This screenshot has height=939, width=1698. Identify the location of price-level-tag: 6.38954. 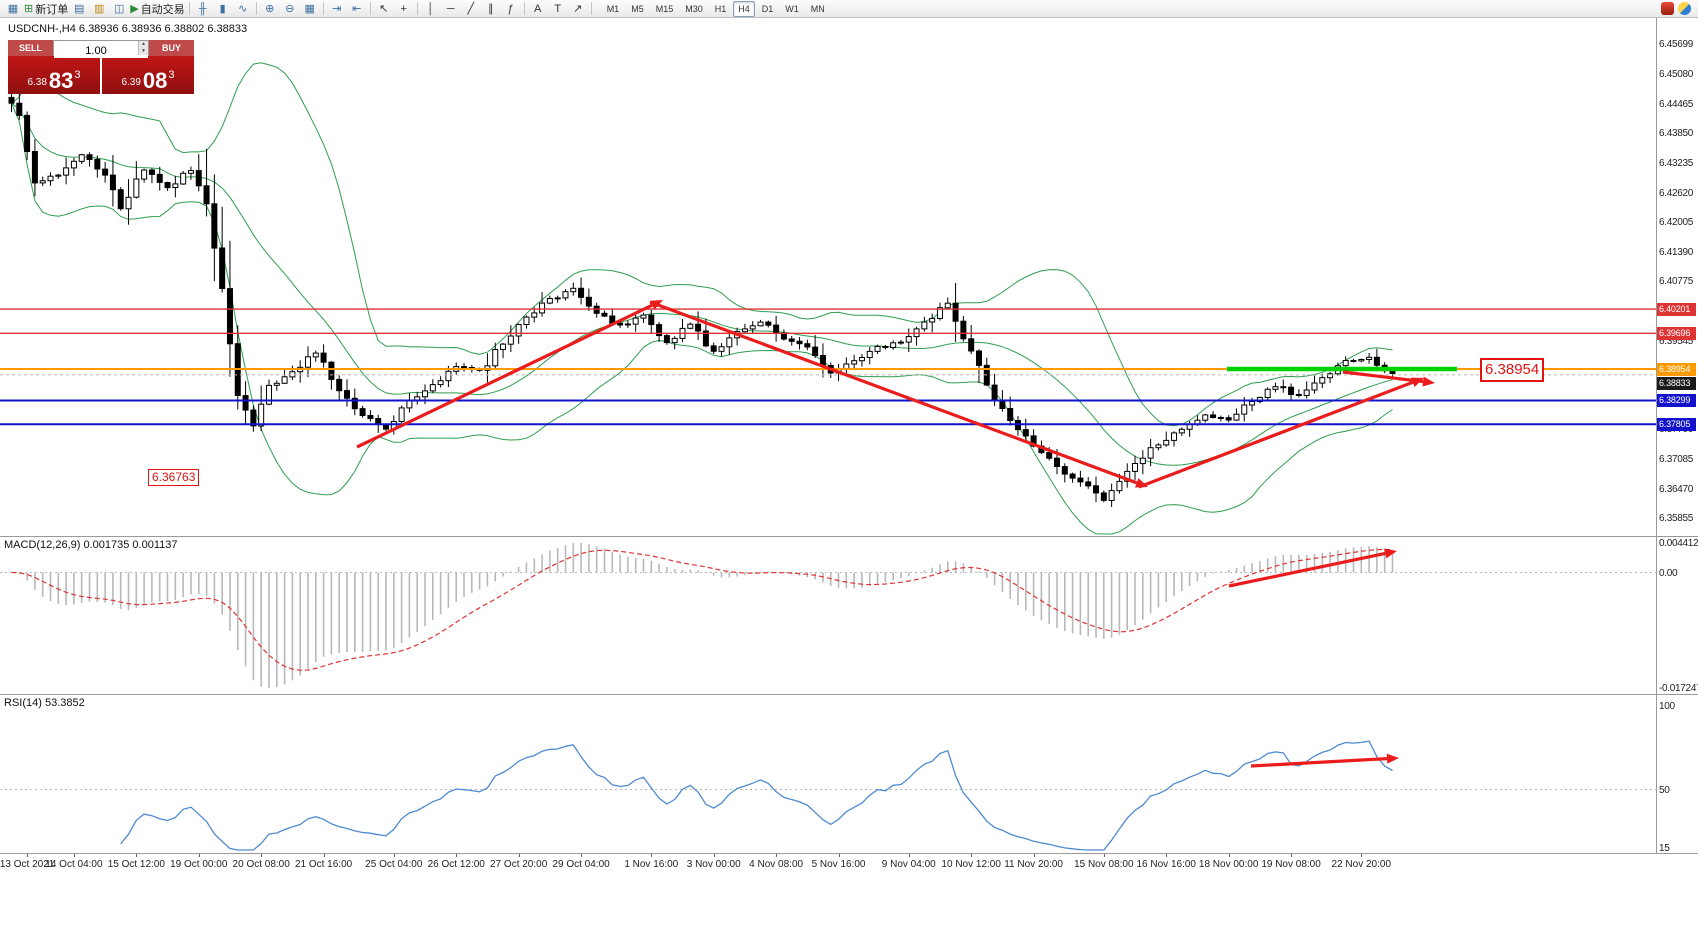
(1676, 369).